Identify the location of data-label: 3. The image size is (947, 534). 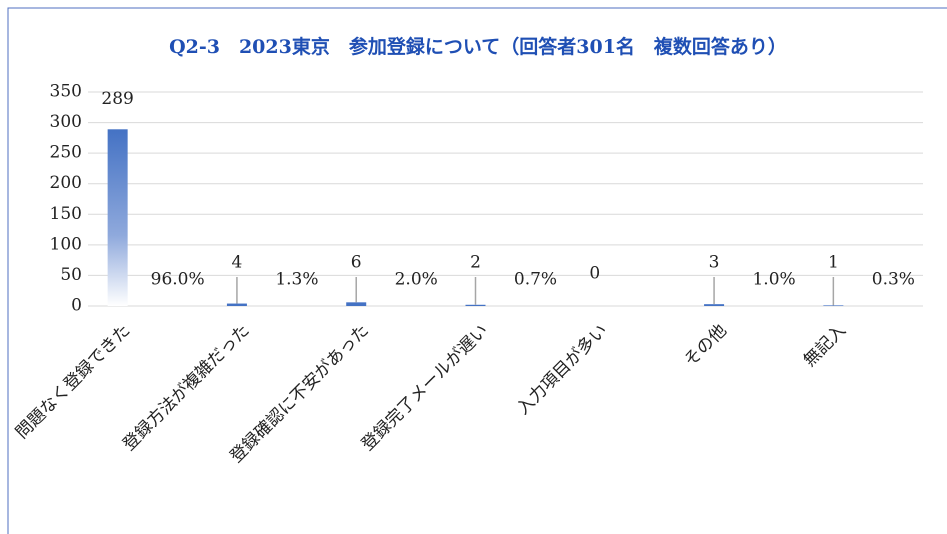
(714, 263).